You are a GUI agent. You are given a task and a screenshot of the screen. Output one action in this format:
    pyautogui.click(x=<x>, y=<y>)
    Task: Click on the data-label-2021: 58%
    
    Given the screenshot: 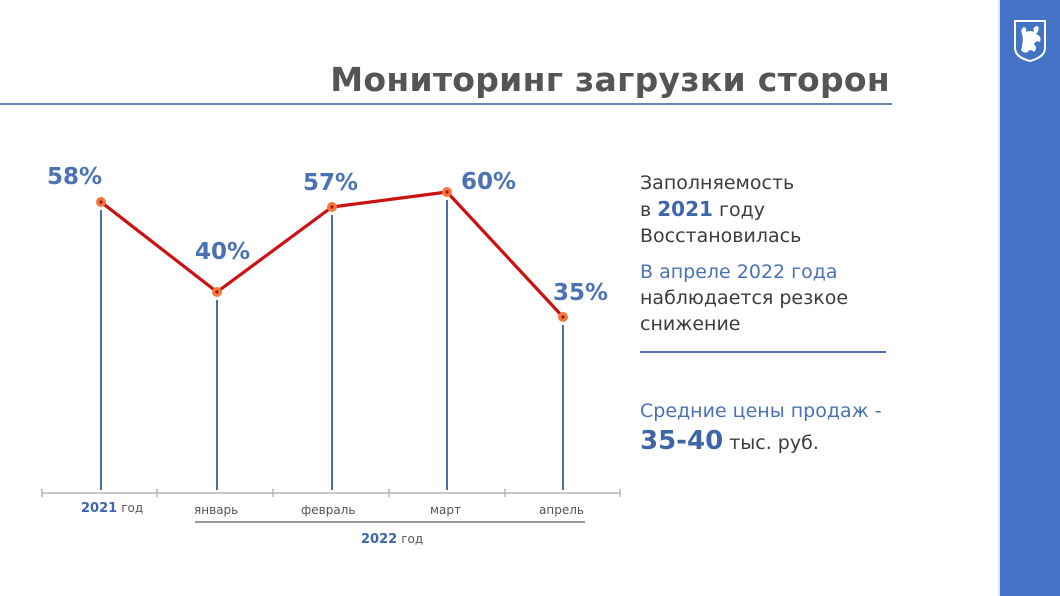 What is the action you would take?
    pyautogui.click(x=74, y=177)
    